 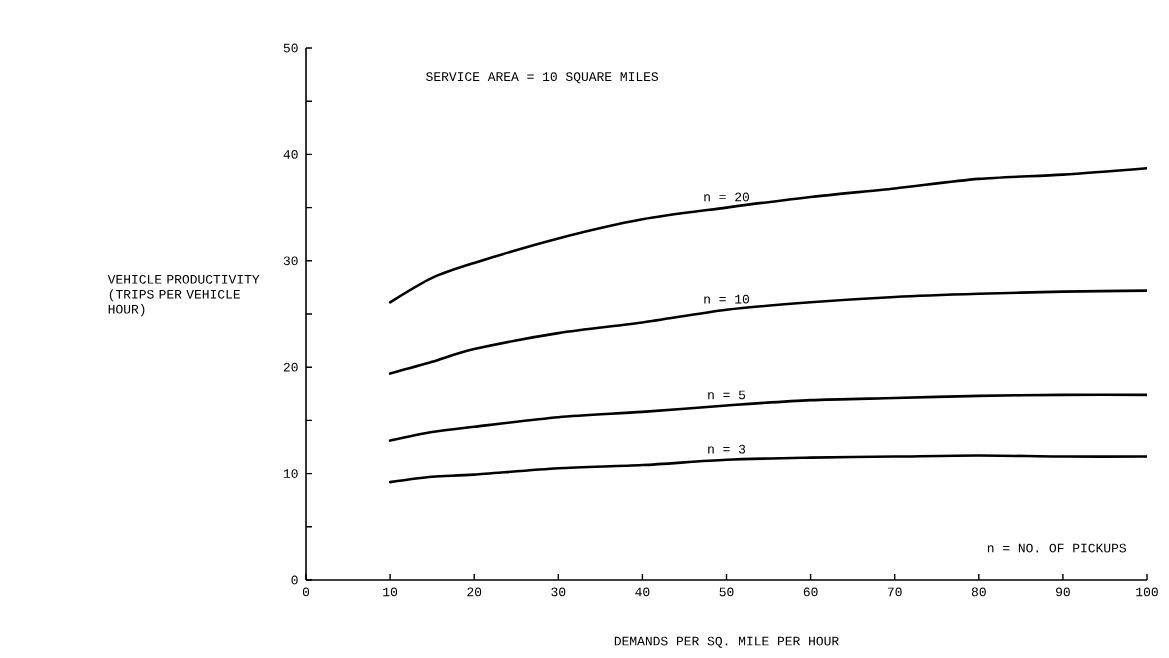 What do you see at coordinates (558, 592) in the screenshot?
I see `x-tick-label: 30` at bounding box center [558, 592].